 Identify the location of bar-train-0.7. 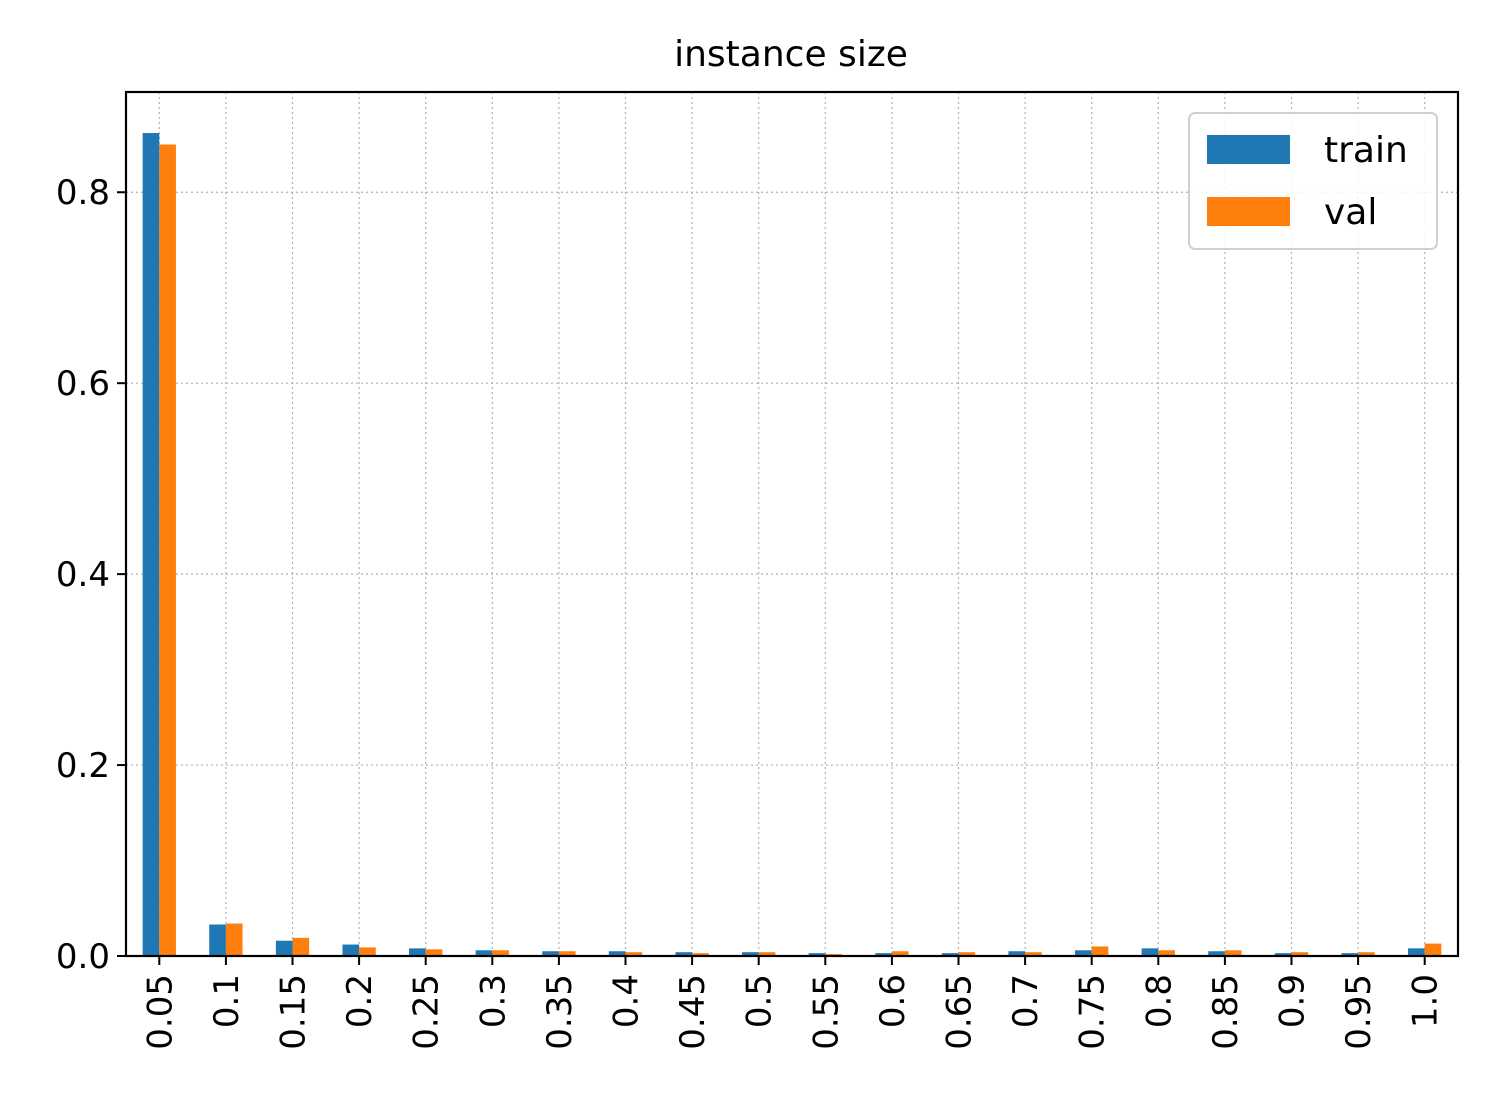
(1017, 953).